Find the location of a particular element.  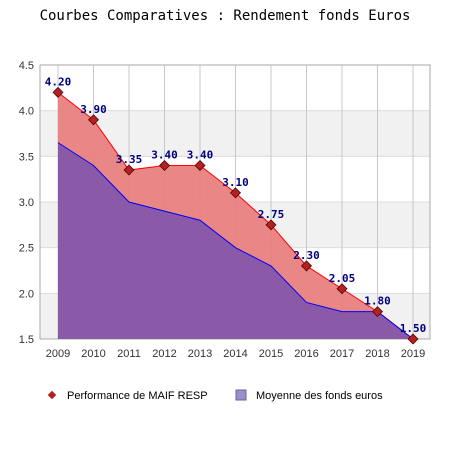

legend-item-performance: Performance de MAIF RESP is located at coordinates (127, 396).